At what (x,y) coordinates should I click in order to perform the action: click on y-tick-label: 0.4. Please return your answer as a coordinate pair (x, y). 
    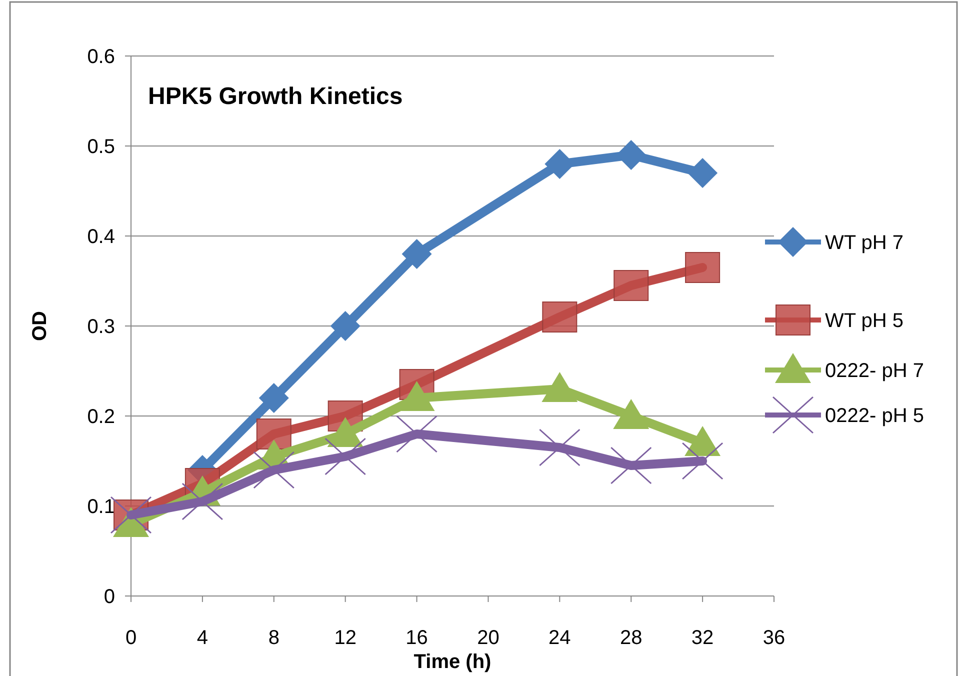
    Looking at the image, I should click on (101, 237).